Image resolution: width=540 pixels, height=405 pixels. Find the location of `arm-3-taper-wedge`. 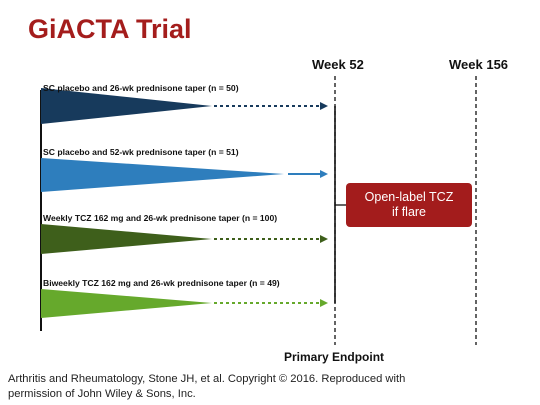

arm-3-taper-wedge is located at coordinates (126, 239).